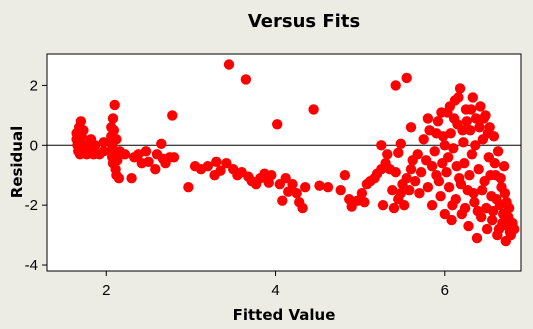  Describe the element at coordinates (275, 290) in the screenshot. I see `x-tick-label: 4` at that location.